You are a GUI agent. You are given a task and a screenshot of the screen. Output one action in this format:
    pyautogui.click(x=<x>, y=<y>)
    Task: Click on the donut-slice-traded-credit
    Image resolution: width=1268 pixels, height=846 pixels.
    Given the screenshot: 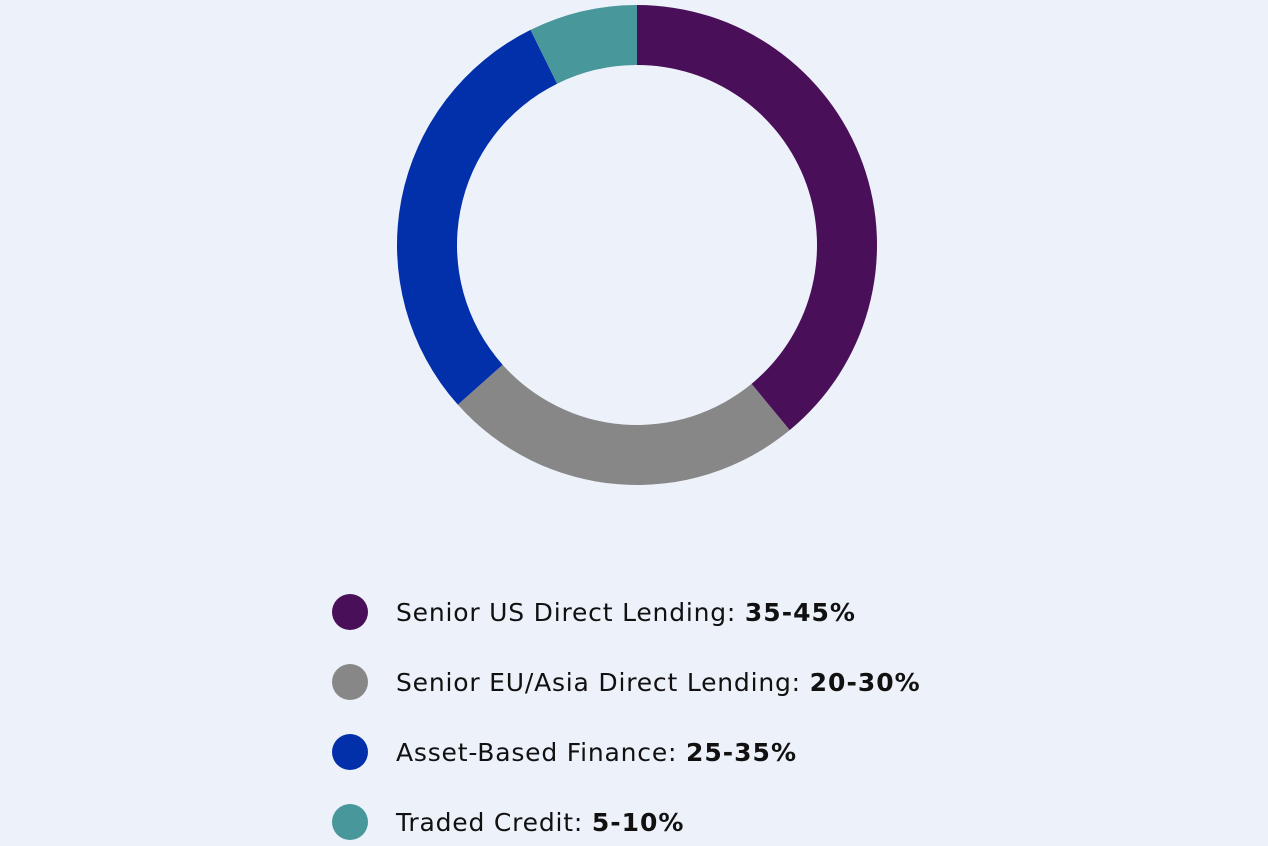 What is the action you would take?
    pyautogui.click(x=583, y=44)
    